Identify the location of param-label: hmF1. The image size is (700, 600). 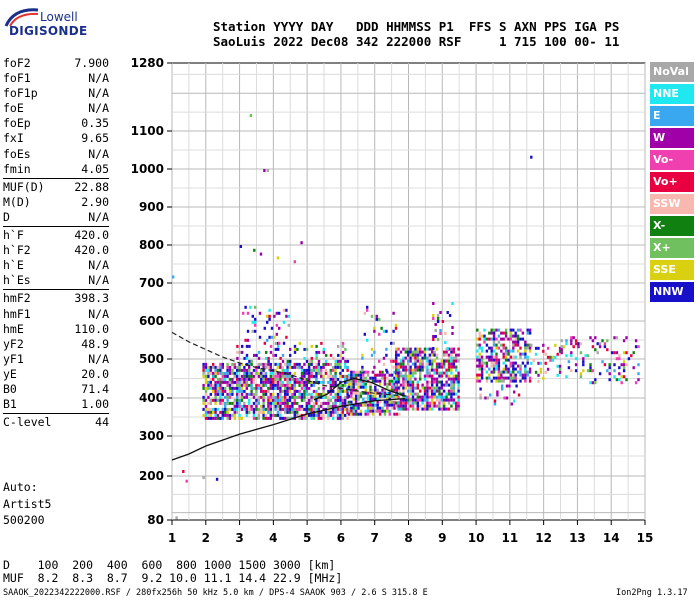
(17, 313).